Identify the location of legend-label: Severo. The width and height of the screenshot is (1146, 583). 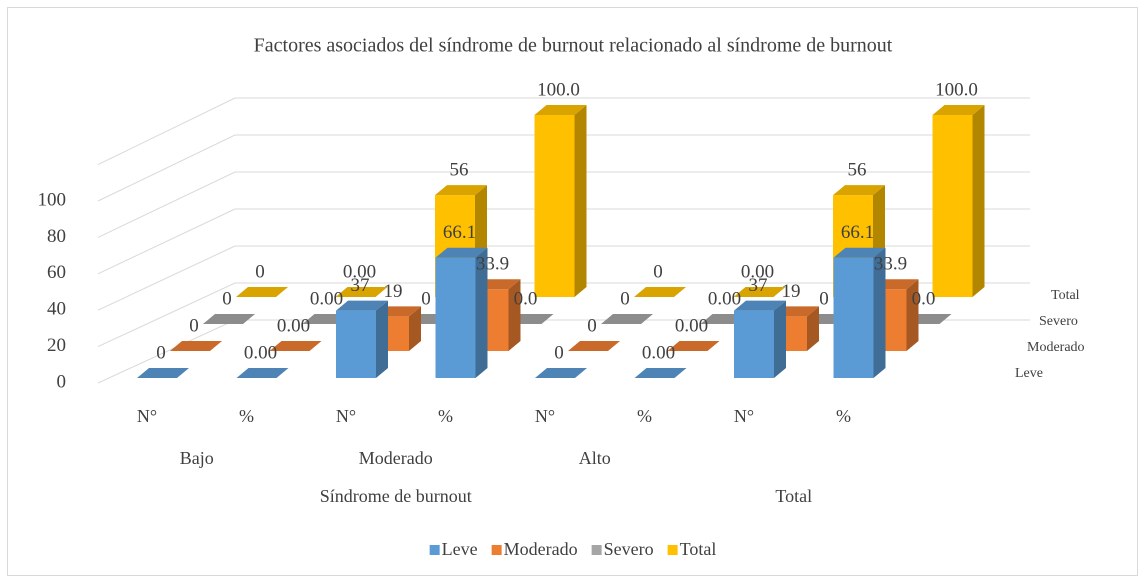
(629, 549).